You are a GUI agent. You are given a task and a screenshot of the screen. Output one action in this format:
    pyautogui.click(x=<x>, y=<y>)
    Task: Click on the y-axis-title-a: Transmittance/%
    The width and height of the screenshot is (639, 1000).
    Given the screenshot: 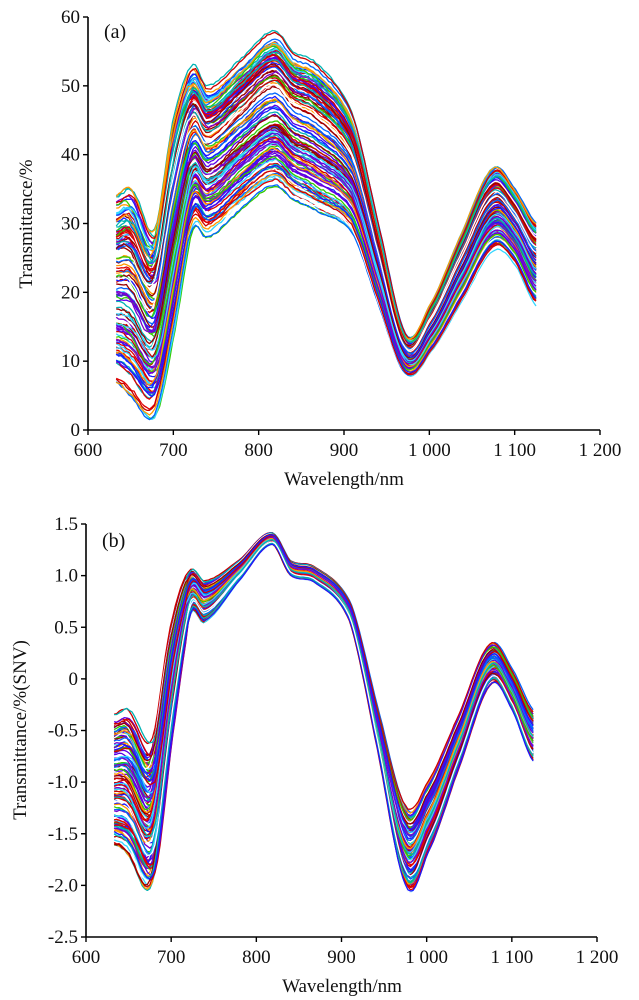 What is the action you would take?
    pyautogui.click(x=26, y=223)
    